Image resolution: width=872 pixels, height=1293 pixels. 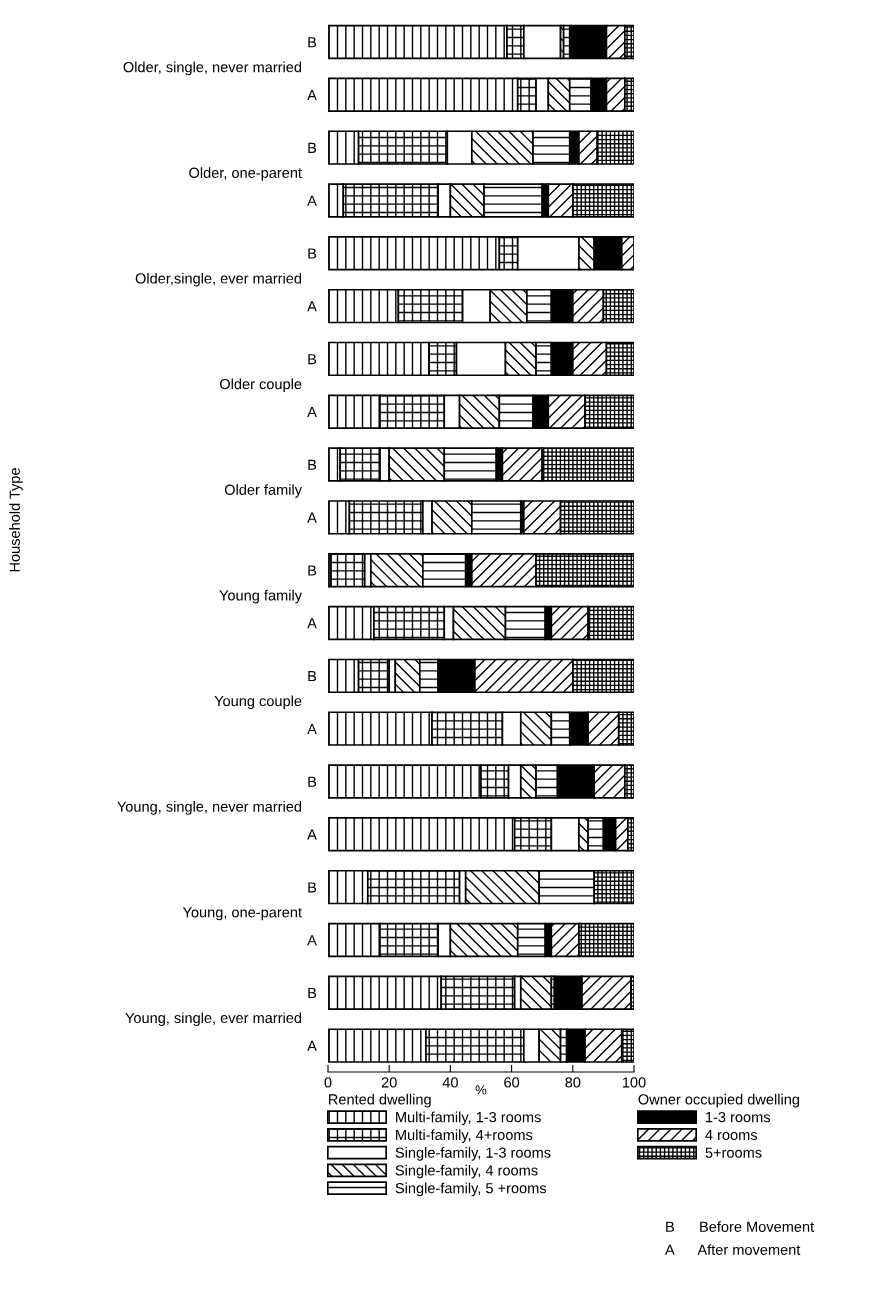 I want to click on text: A After movement, so click(x=733, y=1249).